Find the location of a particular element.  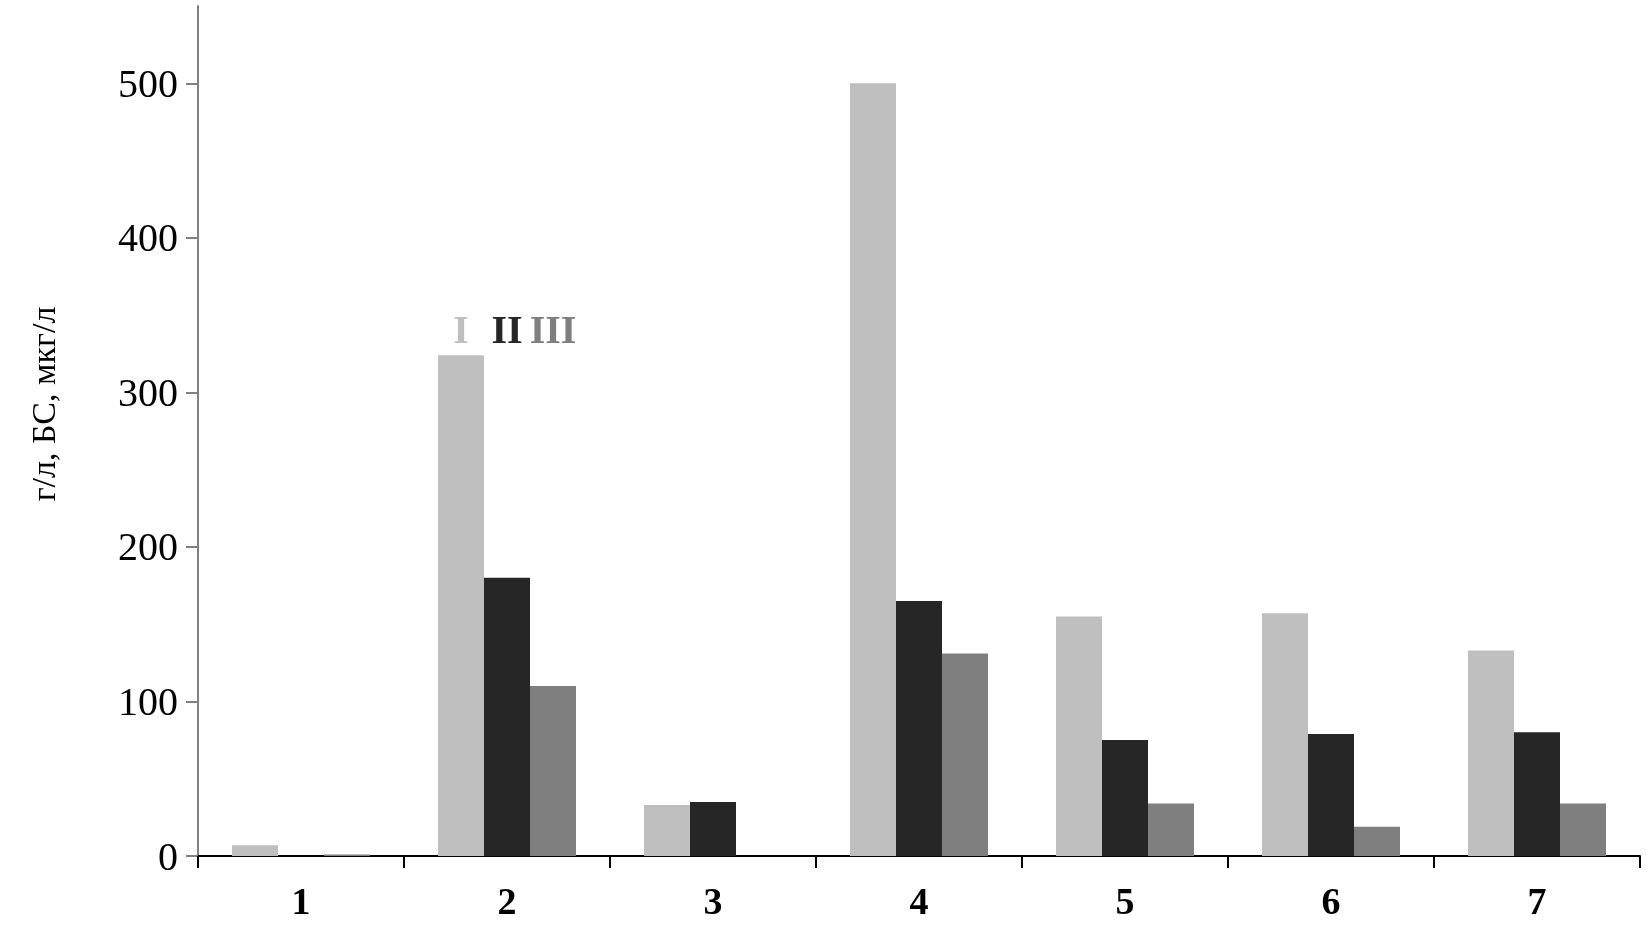

series-label: I is located at coordinates (461, 329).